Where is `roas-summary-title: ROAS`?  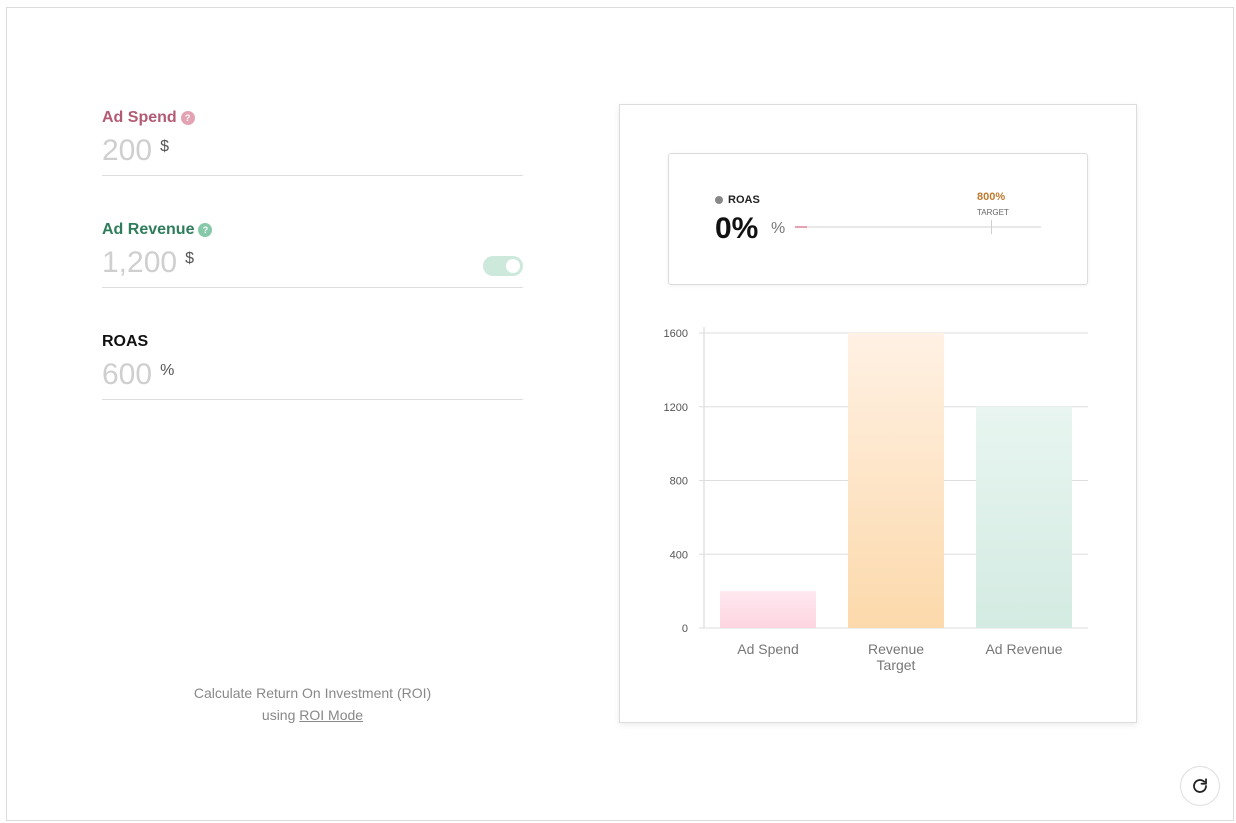 roas-summary-title: ROAS is located at coordinates (744, 200).